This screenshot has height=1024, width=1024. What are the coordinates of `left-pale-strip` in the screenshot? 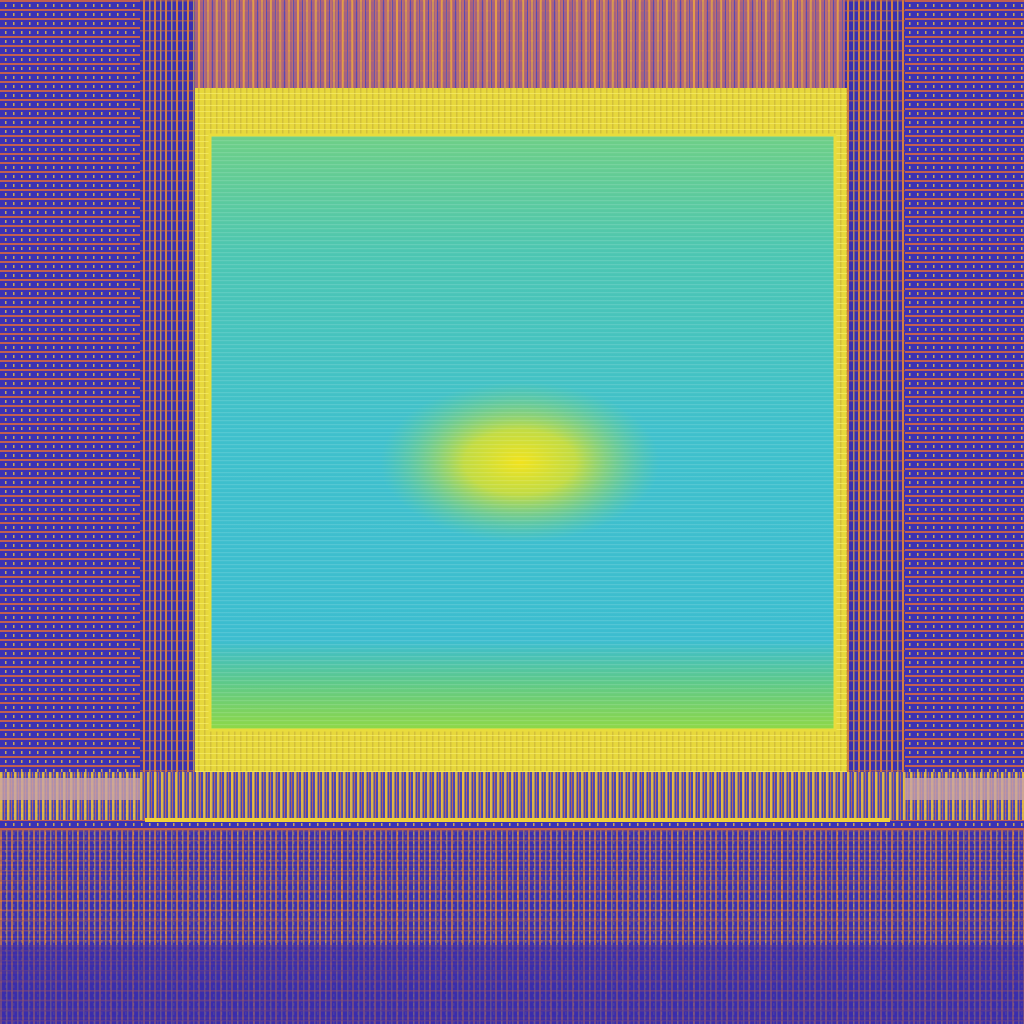 It's located at (70, 789).